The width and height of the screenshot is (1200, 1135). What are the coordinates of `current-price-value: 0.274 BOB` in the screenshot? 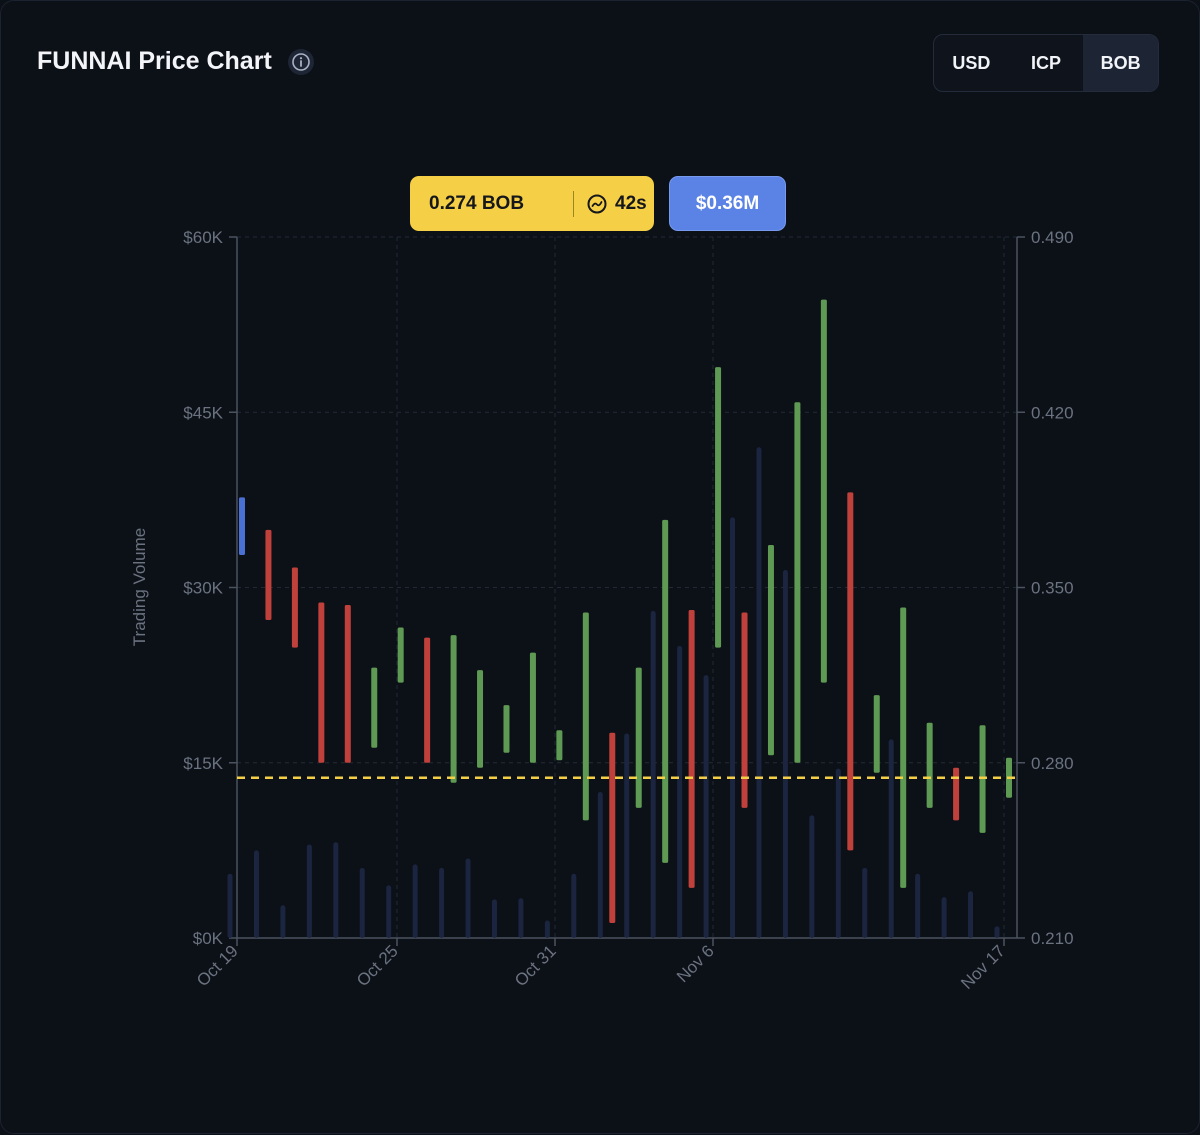 It's located at (477, 203).